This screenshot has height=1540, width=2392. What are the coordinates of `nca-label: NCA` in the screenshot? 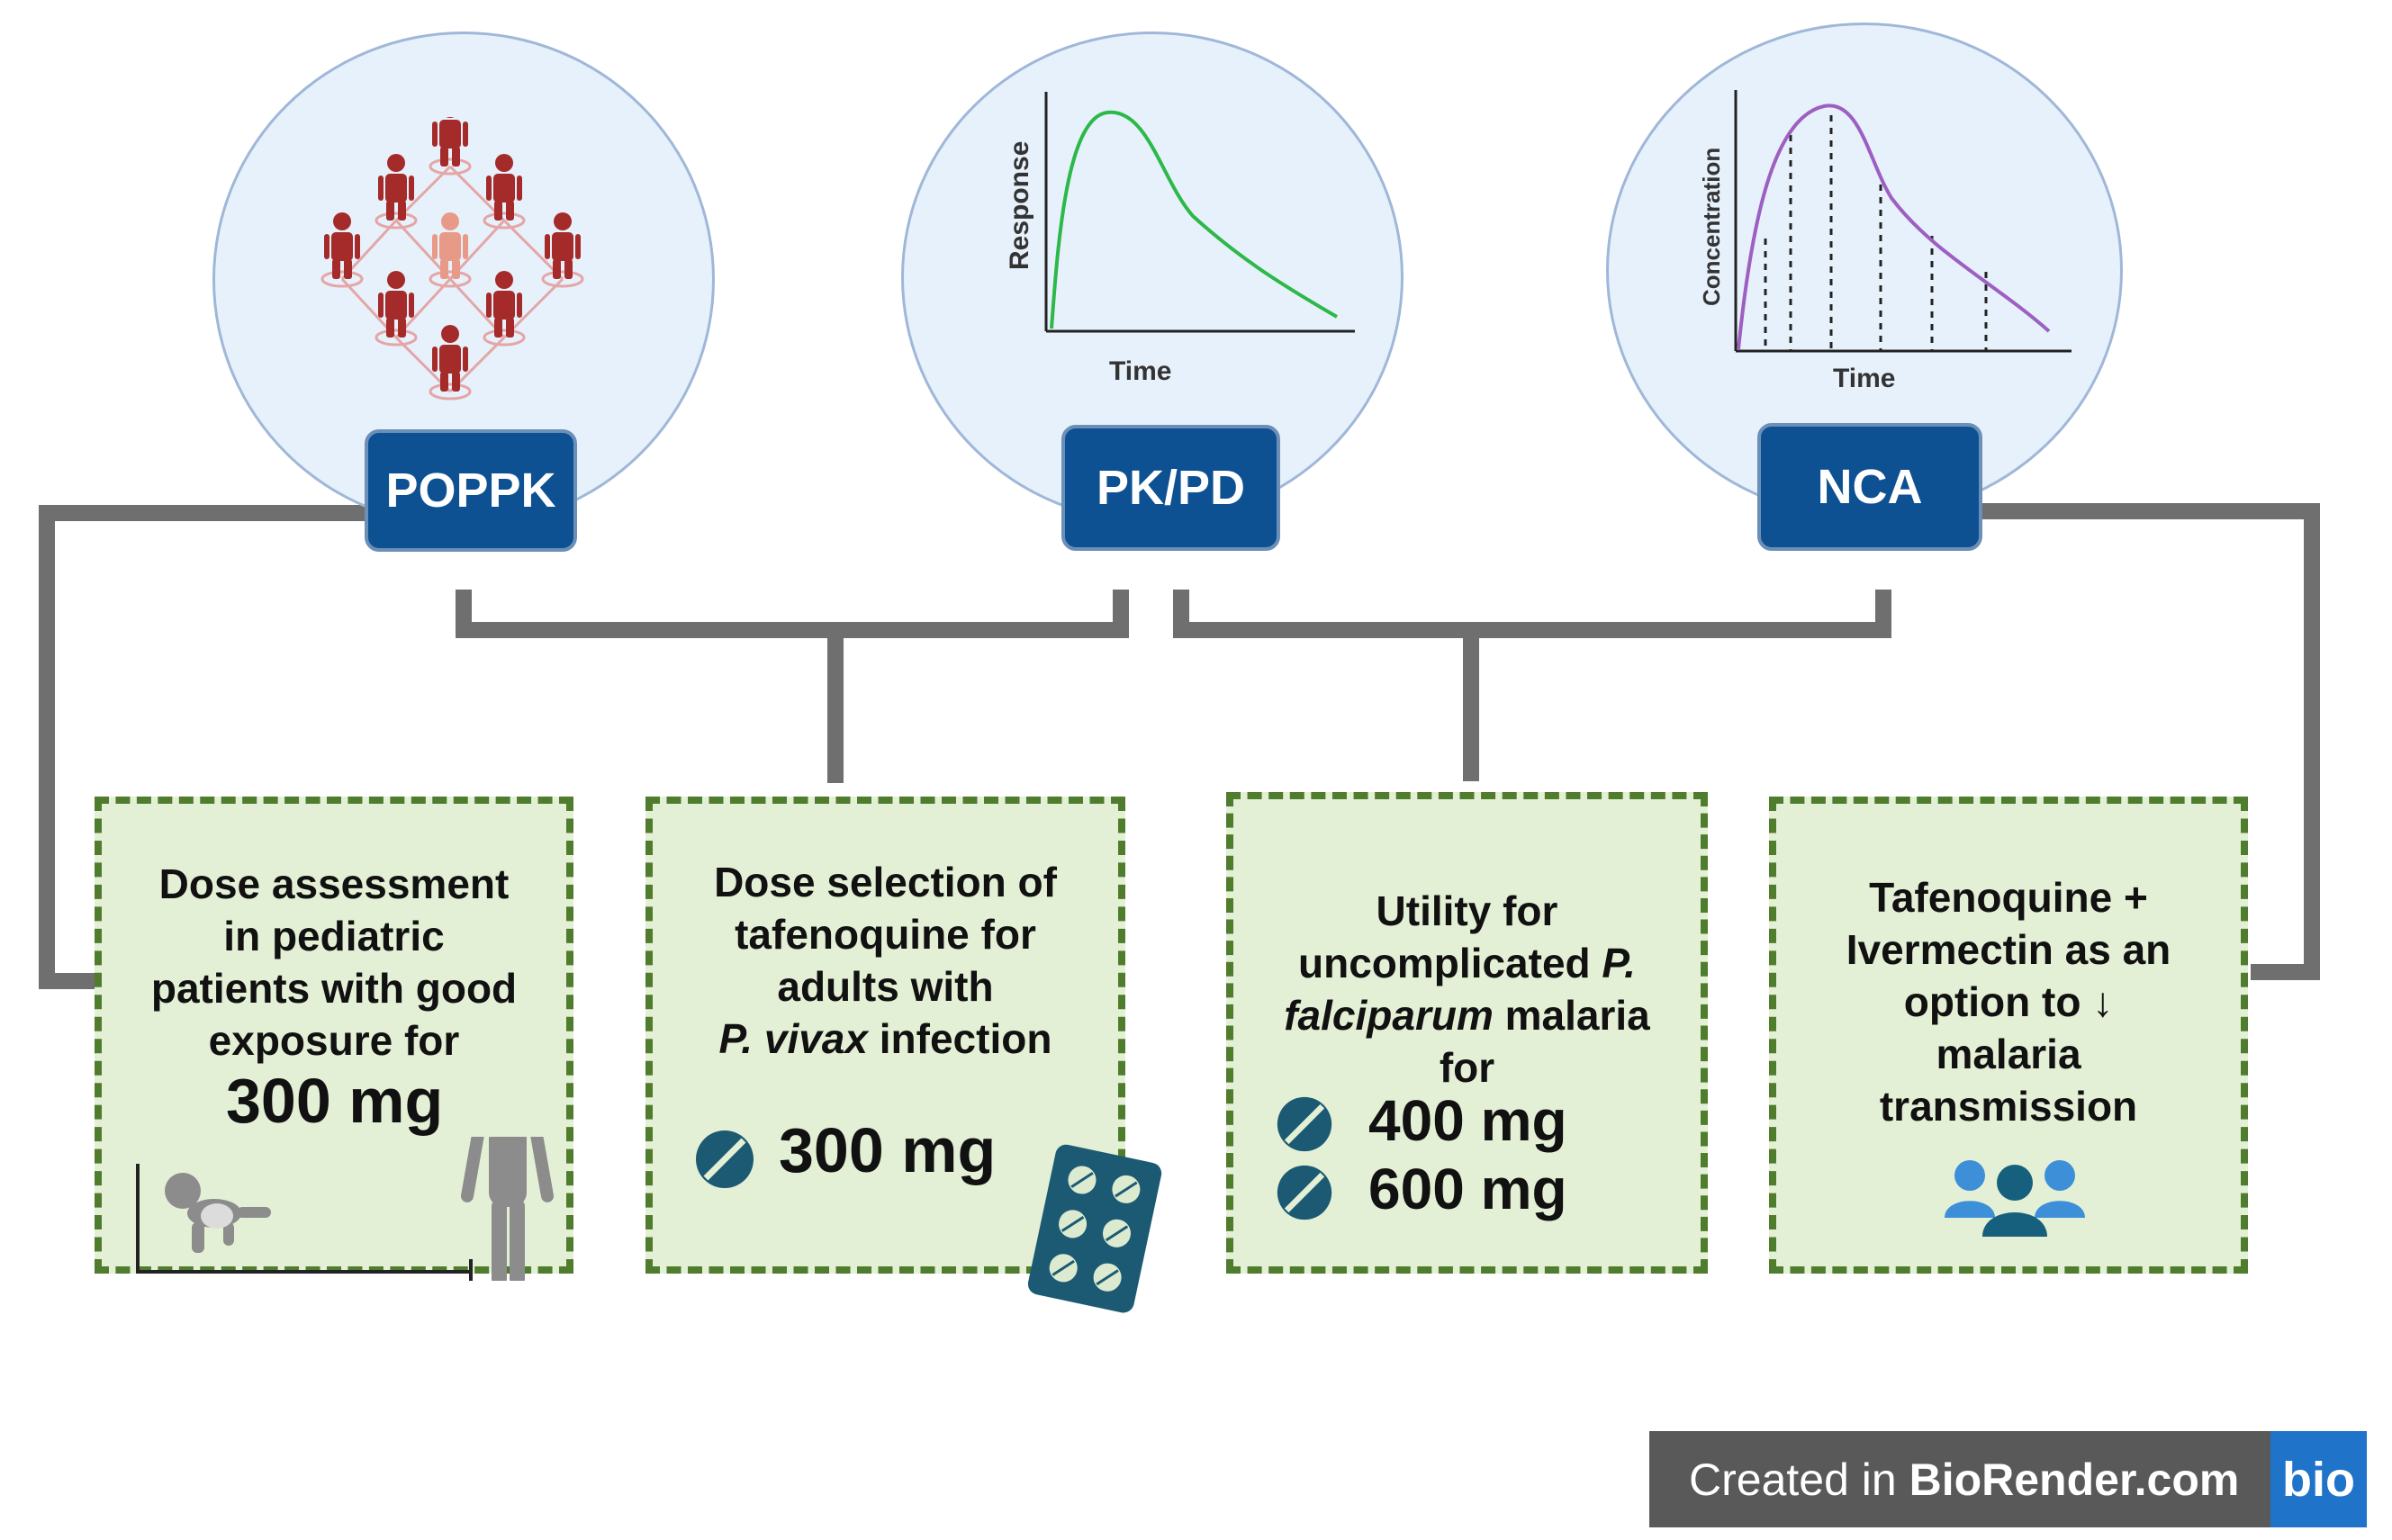 It's located at (1869, 487).